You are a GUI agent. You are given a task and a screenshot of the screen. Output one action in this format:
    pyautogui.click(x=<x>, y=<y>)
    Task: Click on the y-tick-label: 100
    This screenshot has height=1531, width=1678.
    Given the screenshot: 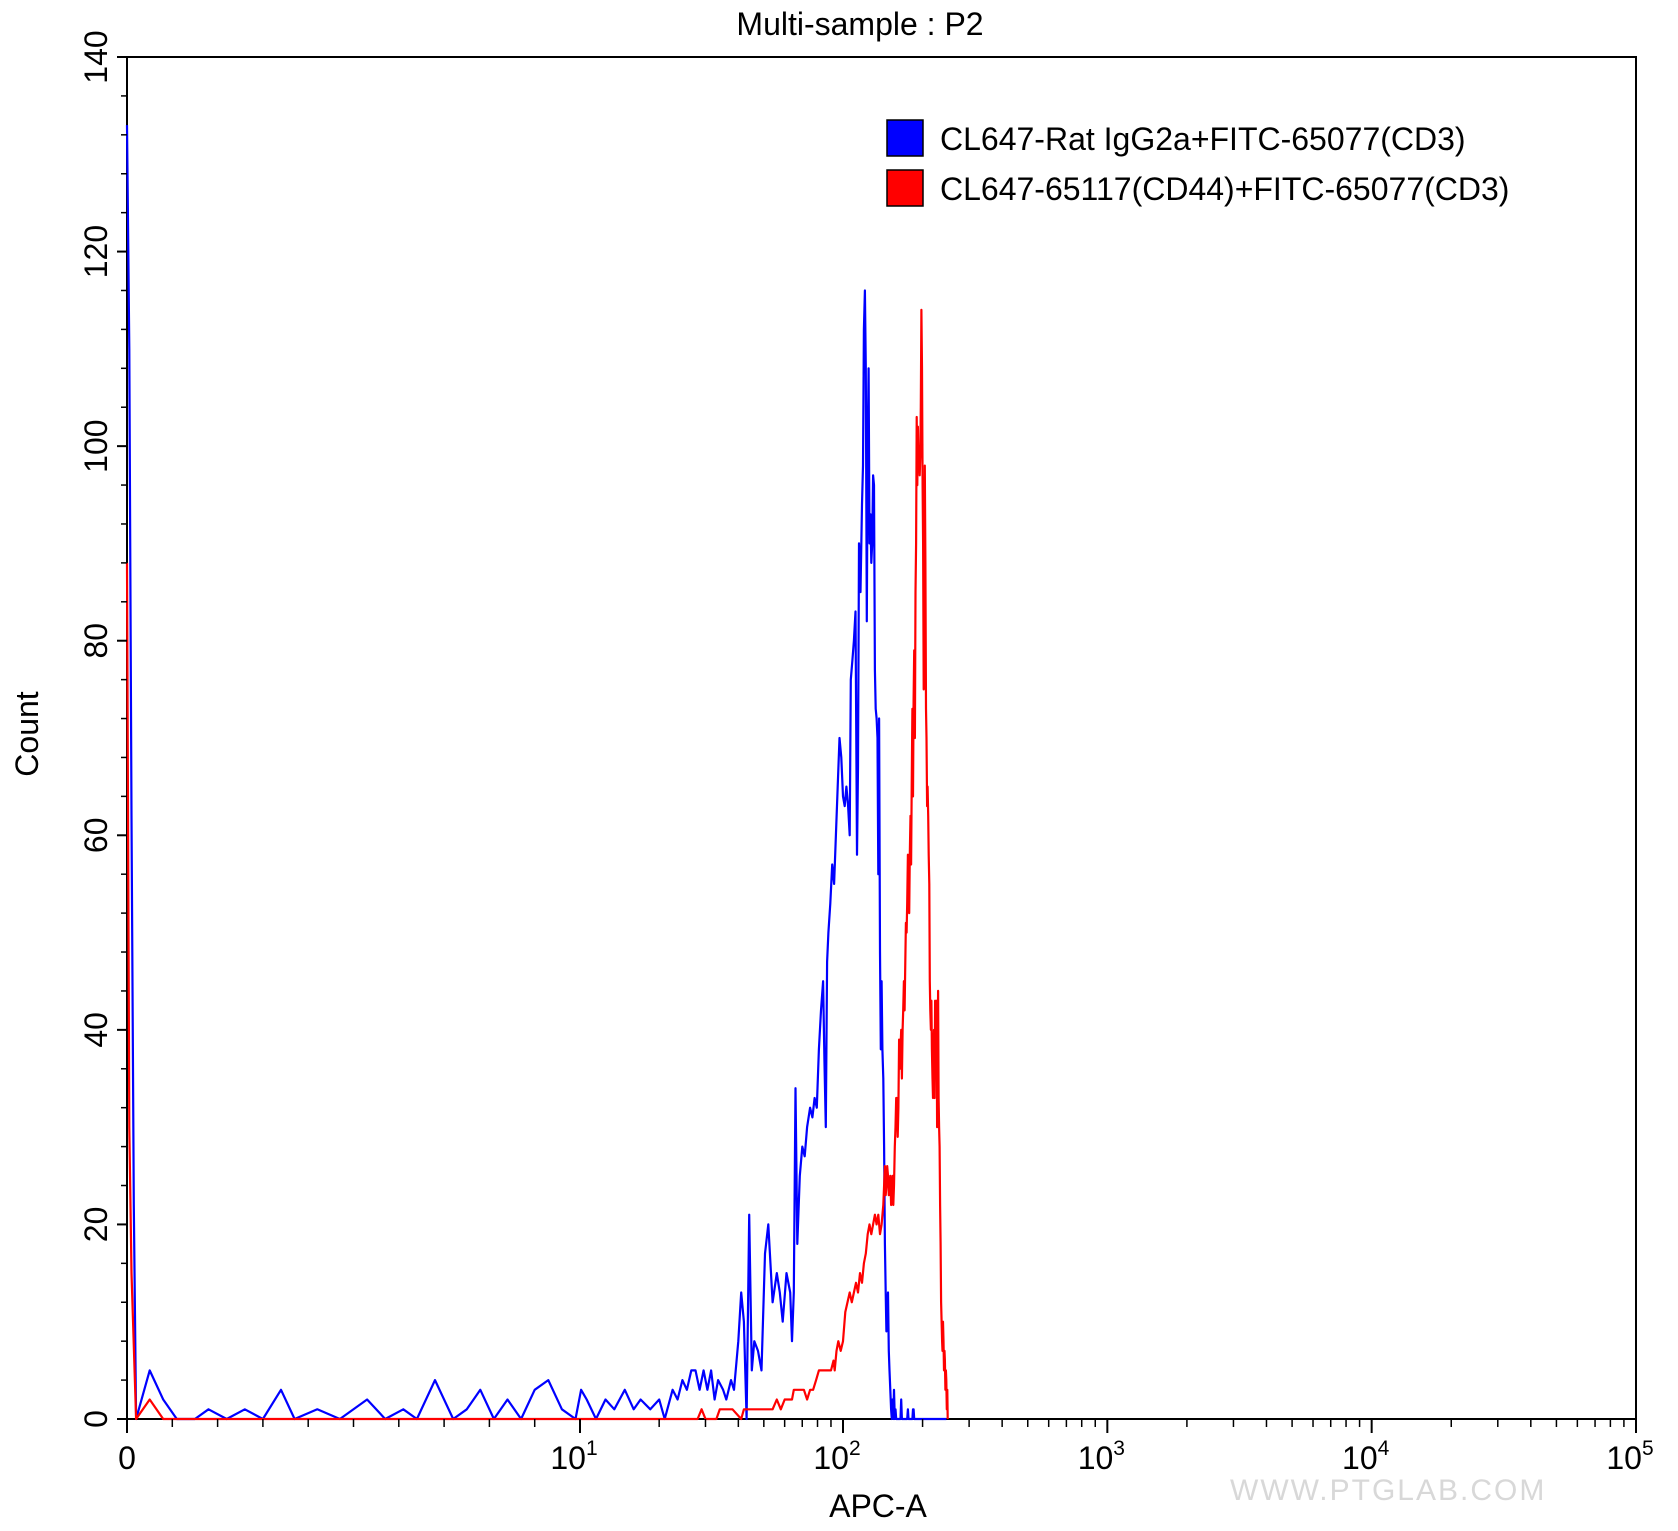 What is the action you would take?
    pyautogui.click(x=96, y=445)
    